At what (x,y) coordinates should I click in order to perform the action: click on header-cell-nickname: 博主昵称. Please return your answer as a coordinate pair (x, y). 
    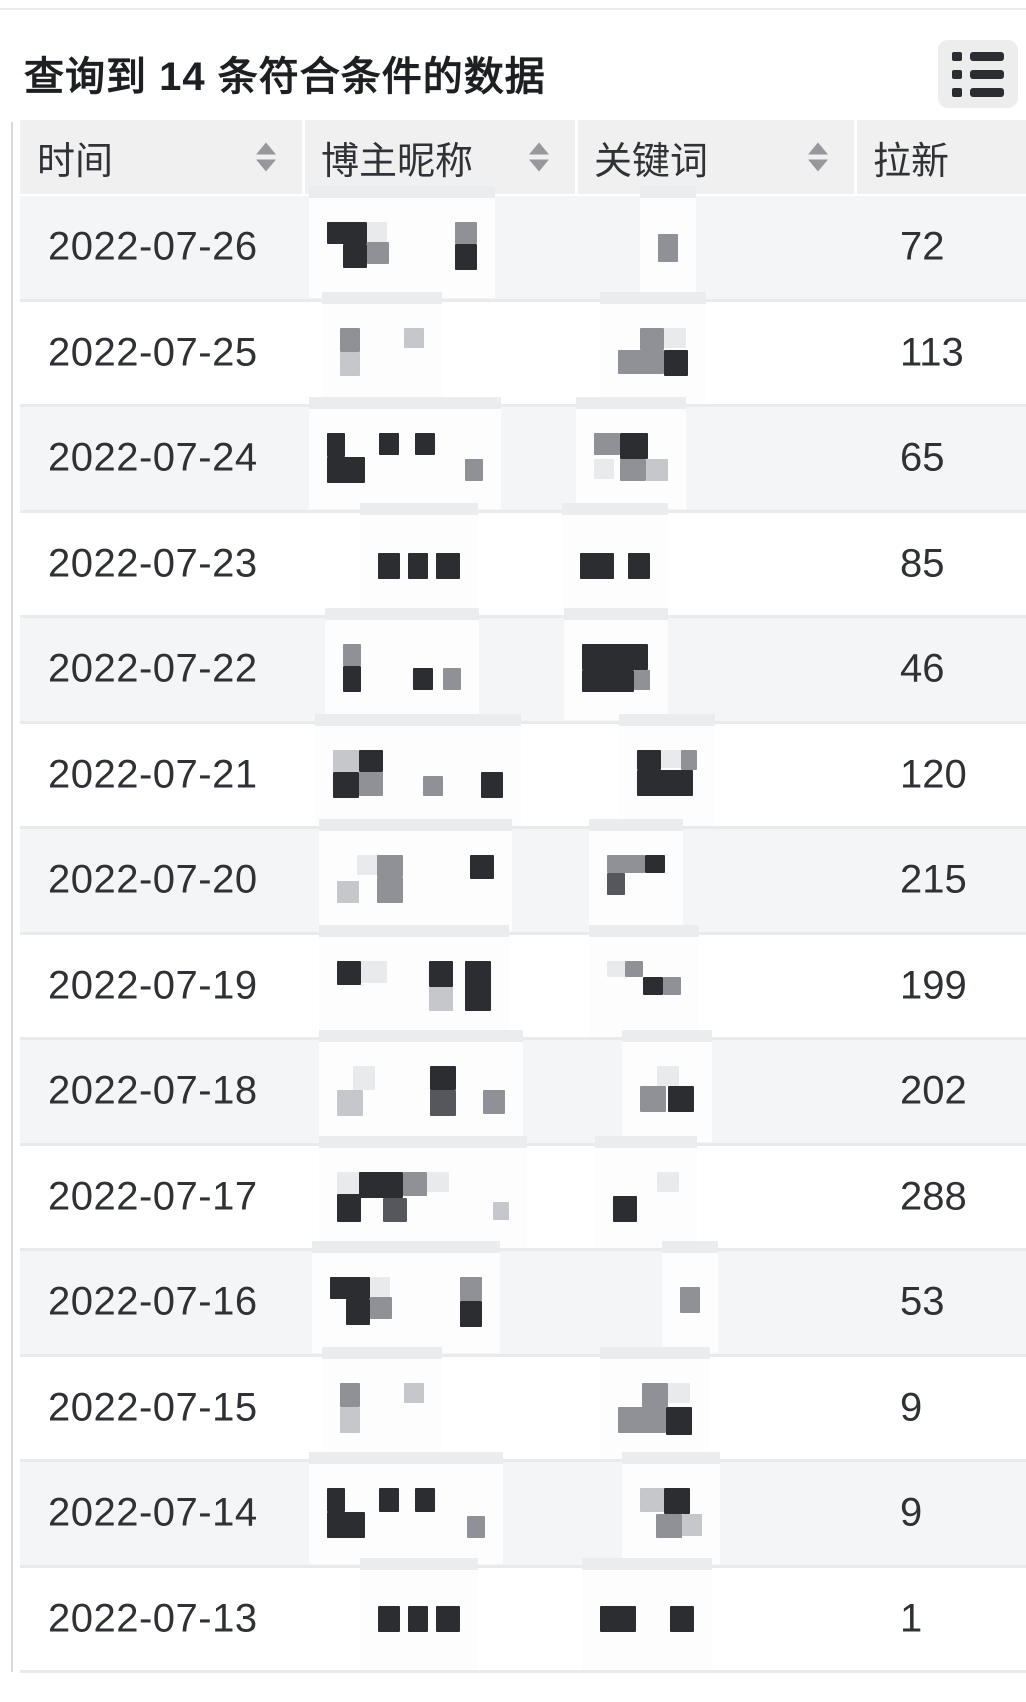
    Looking at the image, I should click on (440, 157).